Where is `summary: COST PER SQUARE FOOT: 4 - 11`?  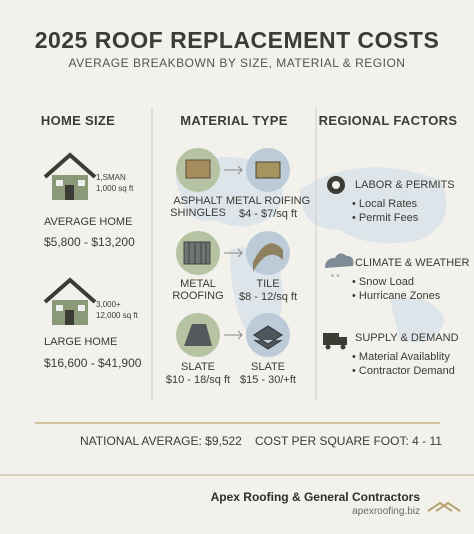
summary: COST PER SQUARE FOOT: 4 - 11 is located at coordinates (348, 441).